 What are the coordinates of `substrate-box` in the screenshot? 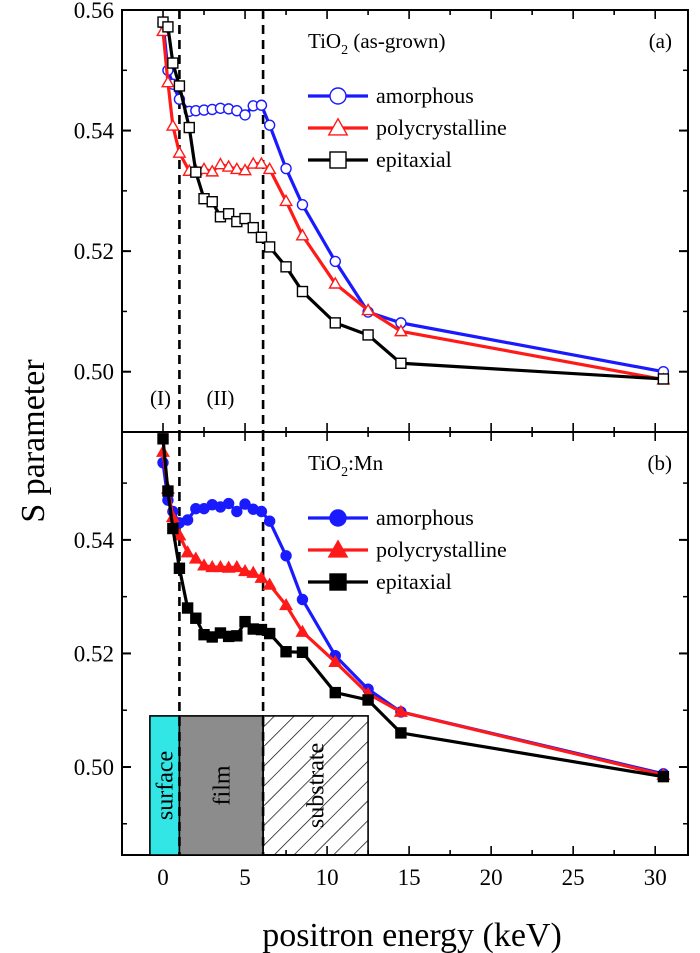 It's located at (315, 785).